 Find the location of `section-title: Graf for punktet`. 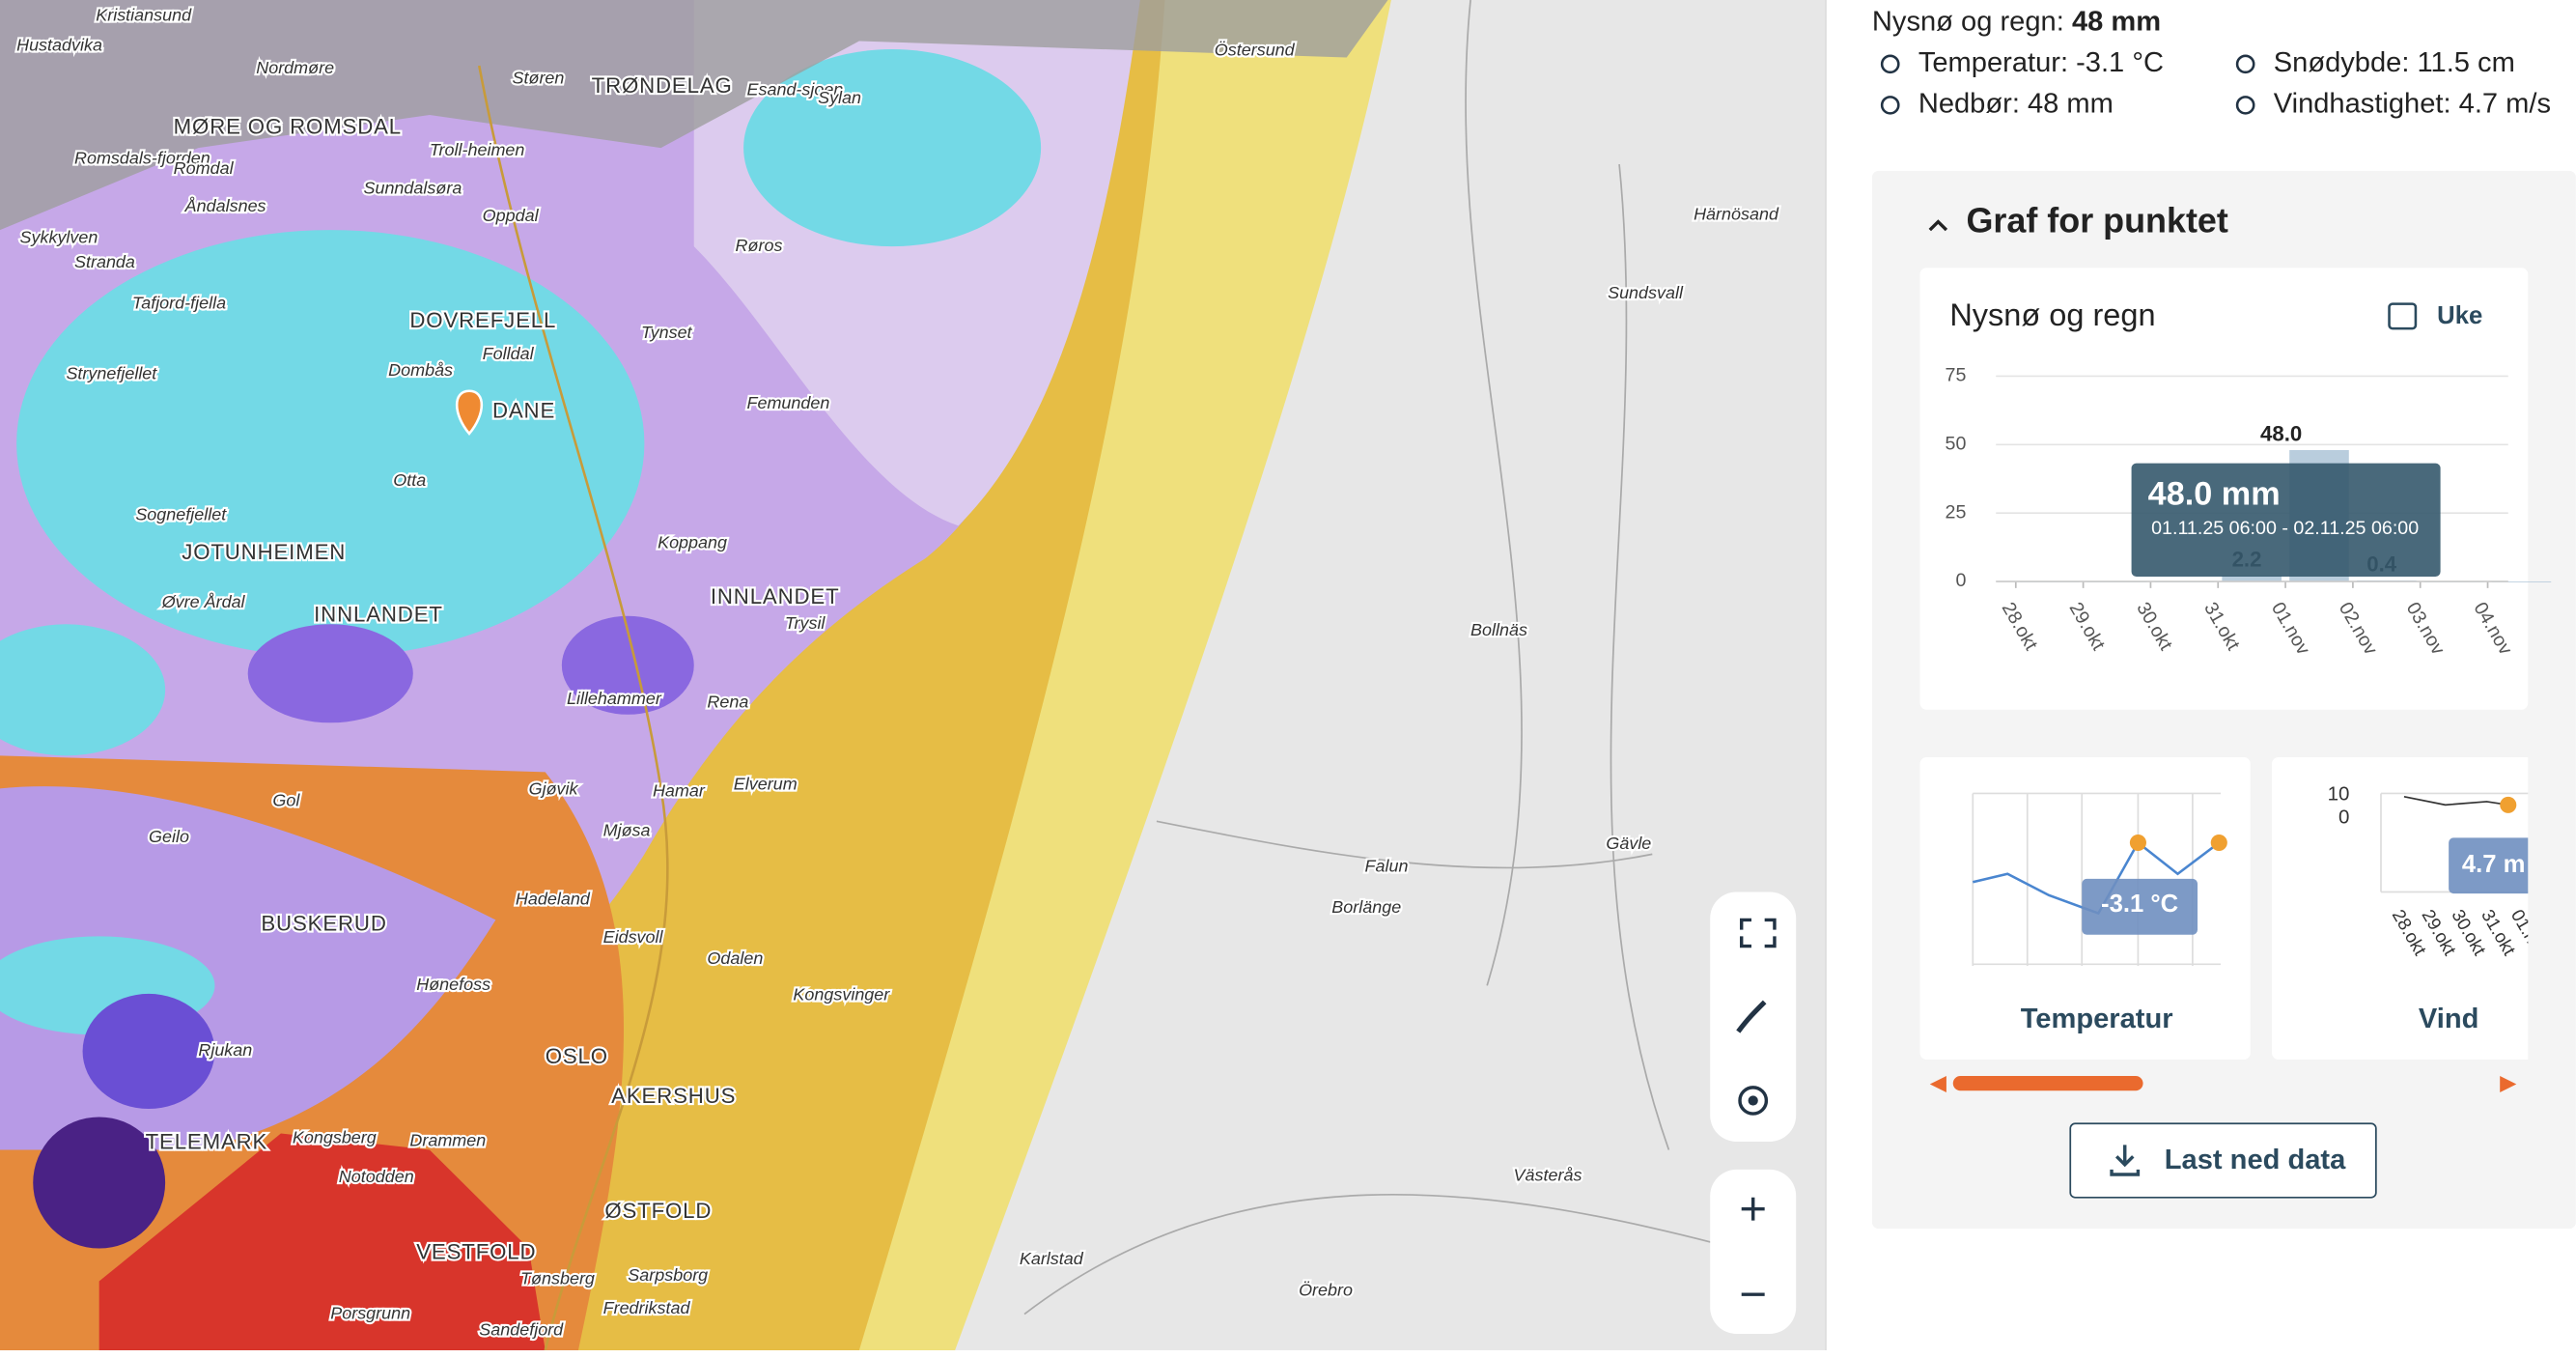

section-title: Graf for punktet is located at coordinates (2097, 221).